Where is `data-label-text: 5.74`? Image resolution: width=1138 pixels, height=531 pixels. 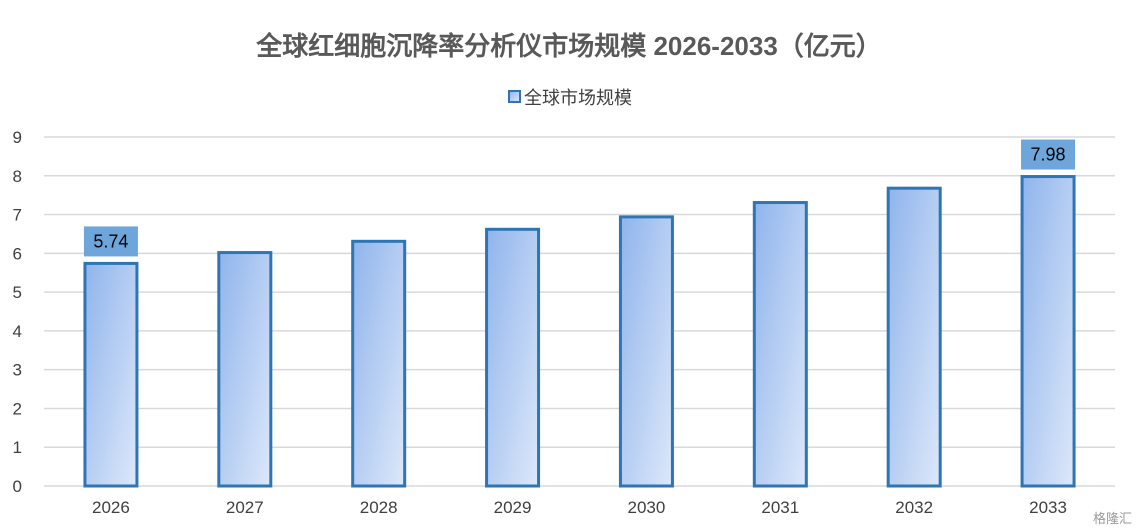 data-label-text: 5.74 is located at coordinates (110, 241).